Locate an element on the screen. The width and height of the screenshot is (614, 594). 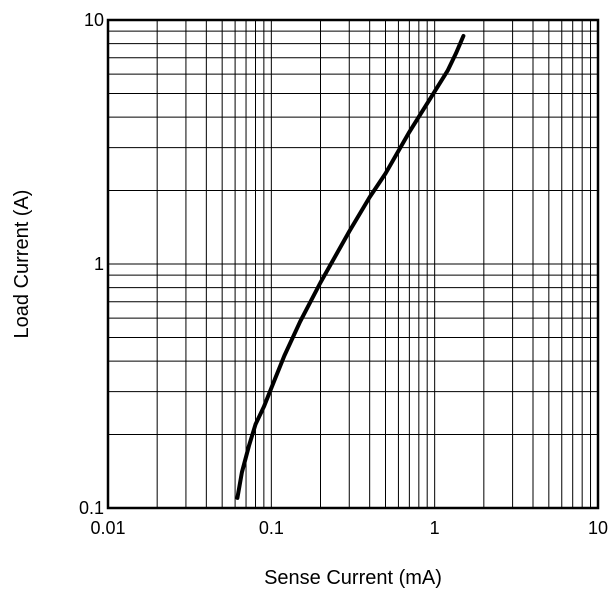
x-tick-label: 0.1 is located at coordinates (271, 528).